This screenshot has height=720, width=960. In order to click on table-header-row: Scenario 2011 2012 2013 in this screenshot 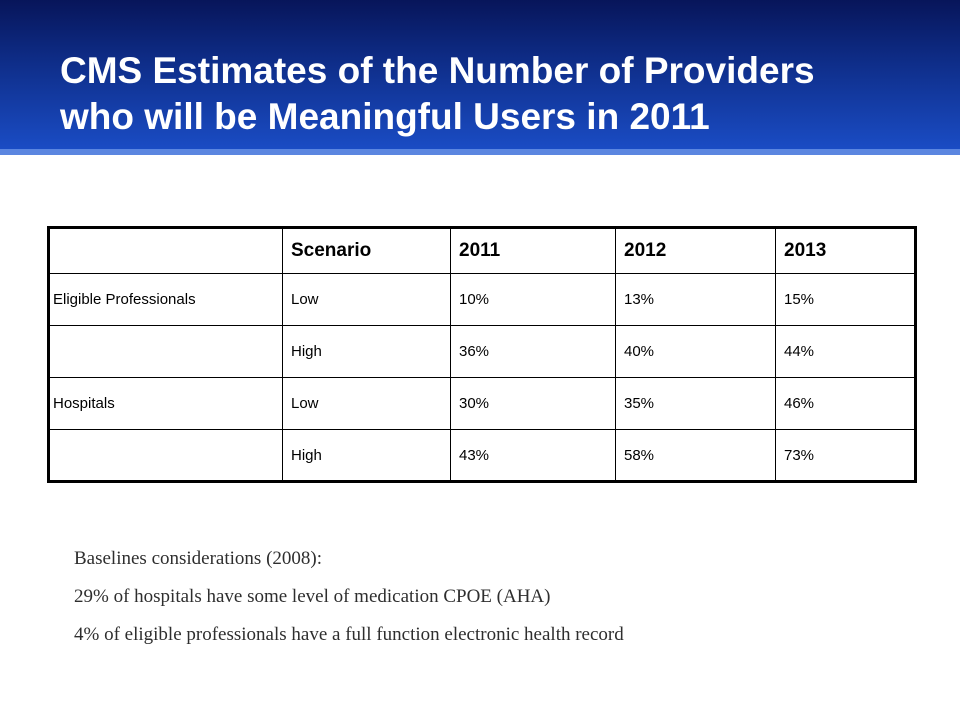, I will do `click(482, 250)`.